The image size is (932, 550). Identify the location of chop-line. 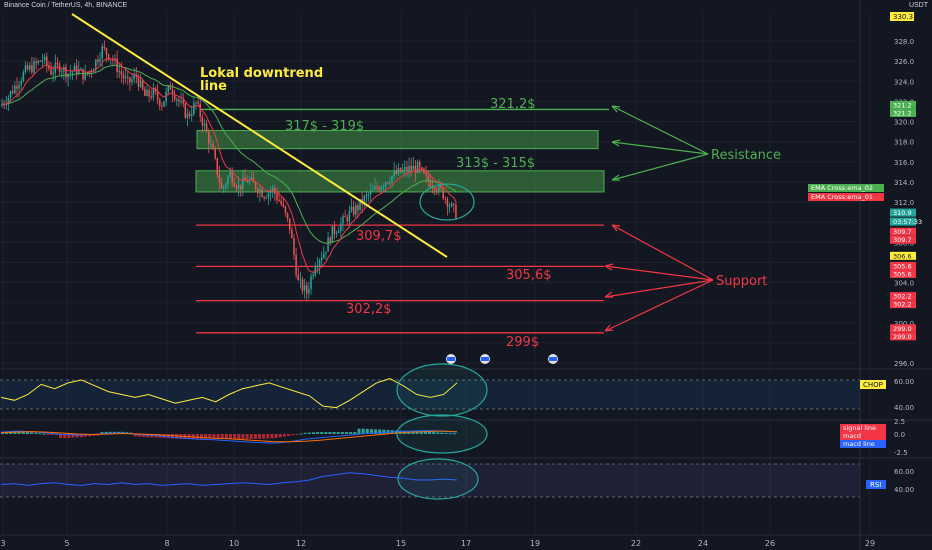
(229, 393).